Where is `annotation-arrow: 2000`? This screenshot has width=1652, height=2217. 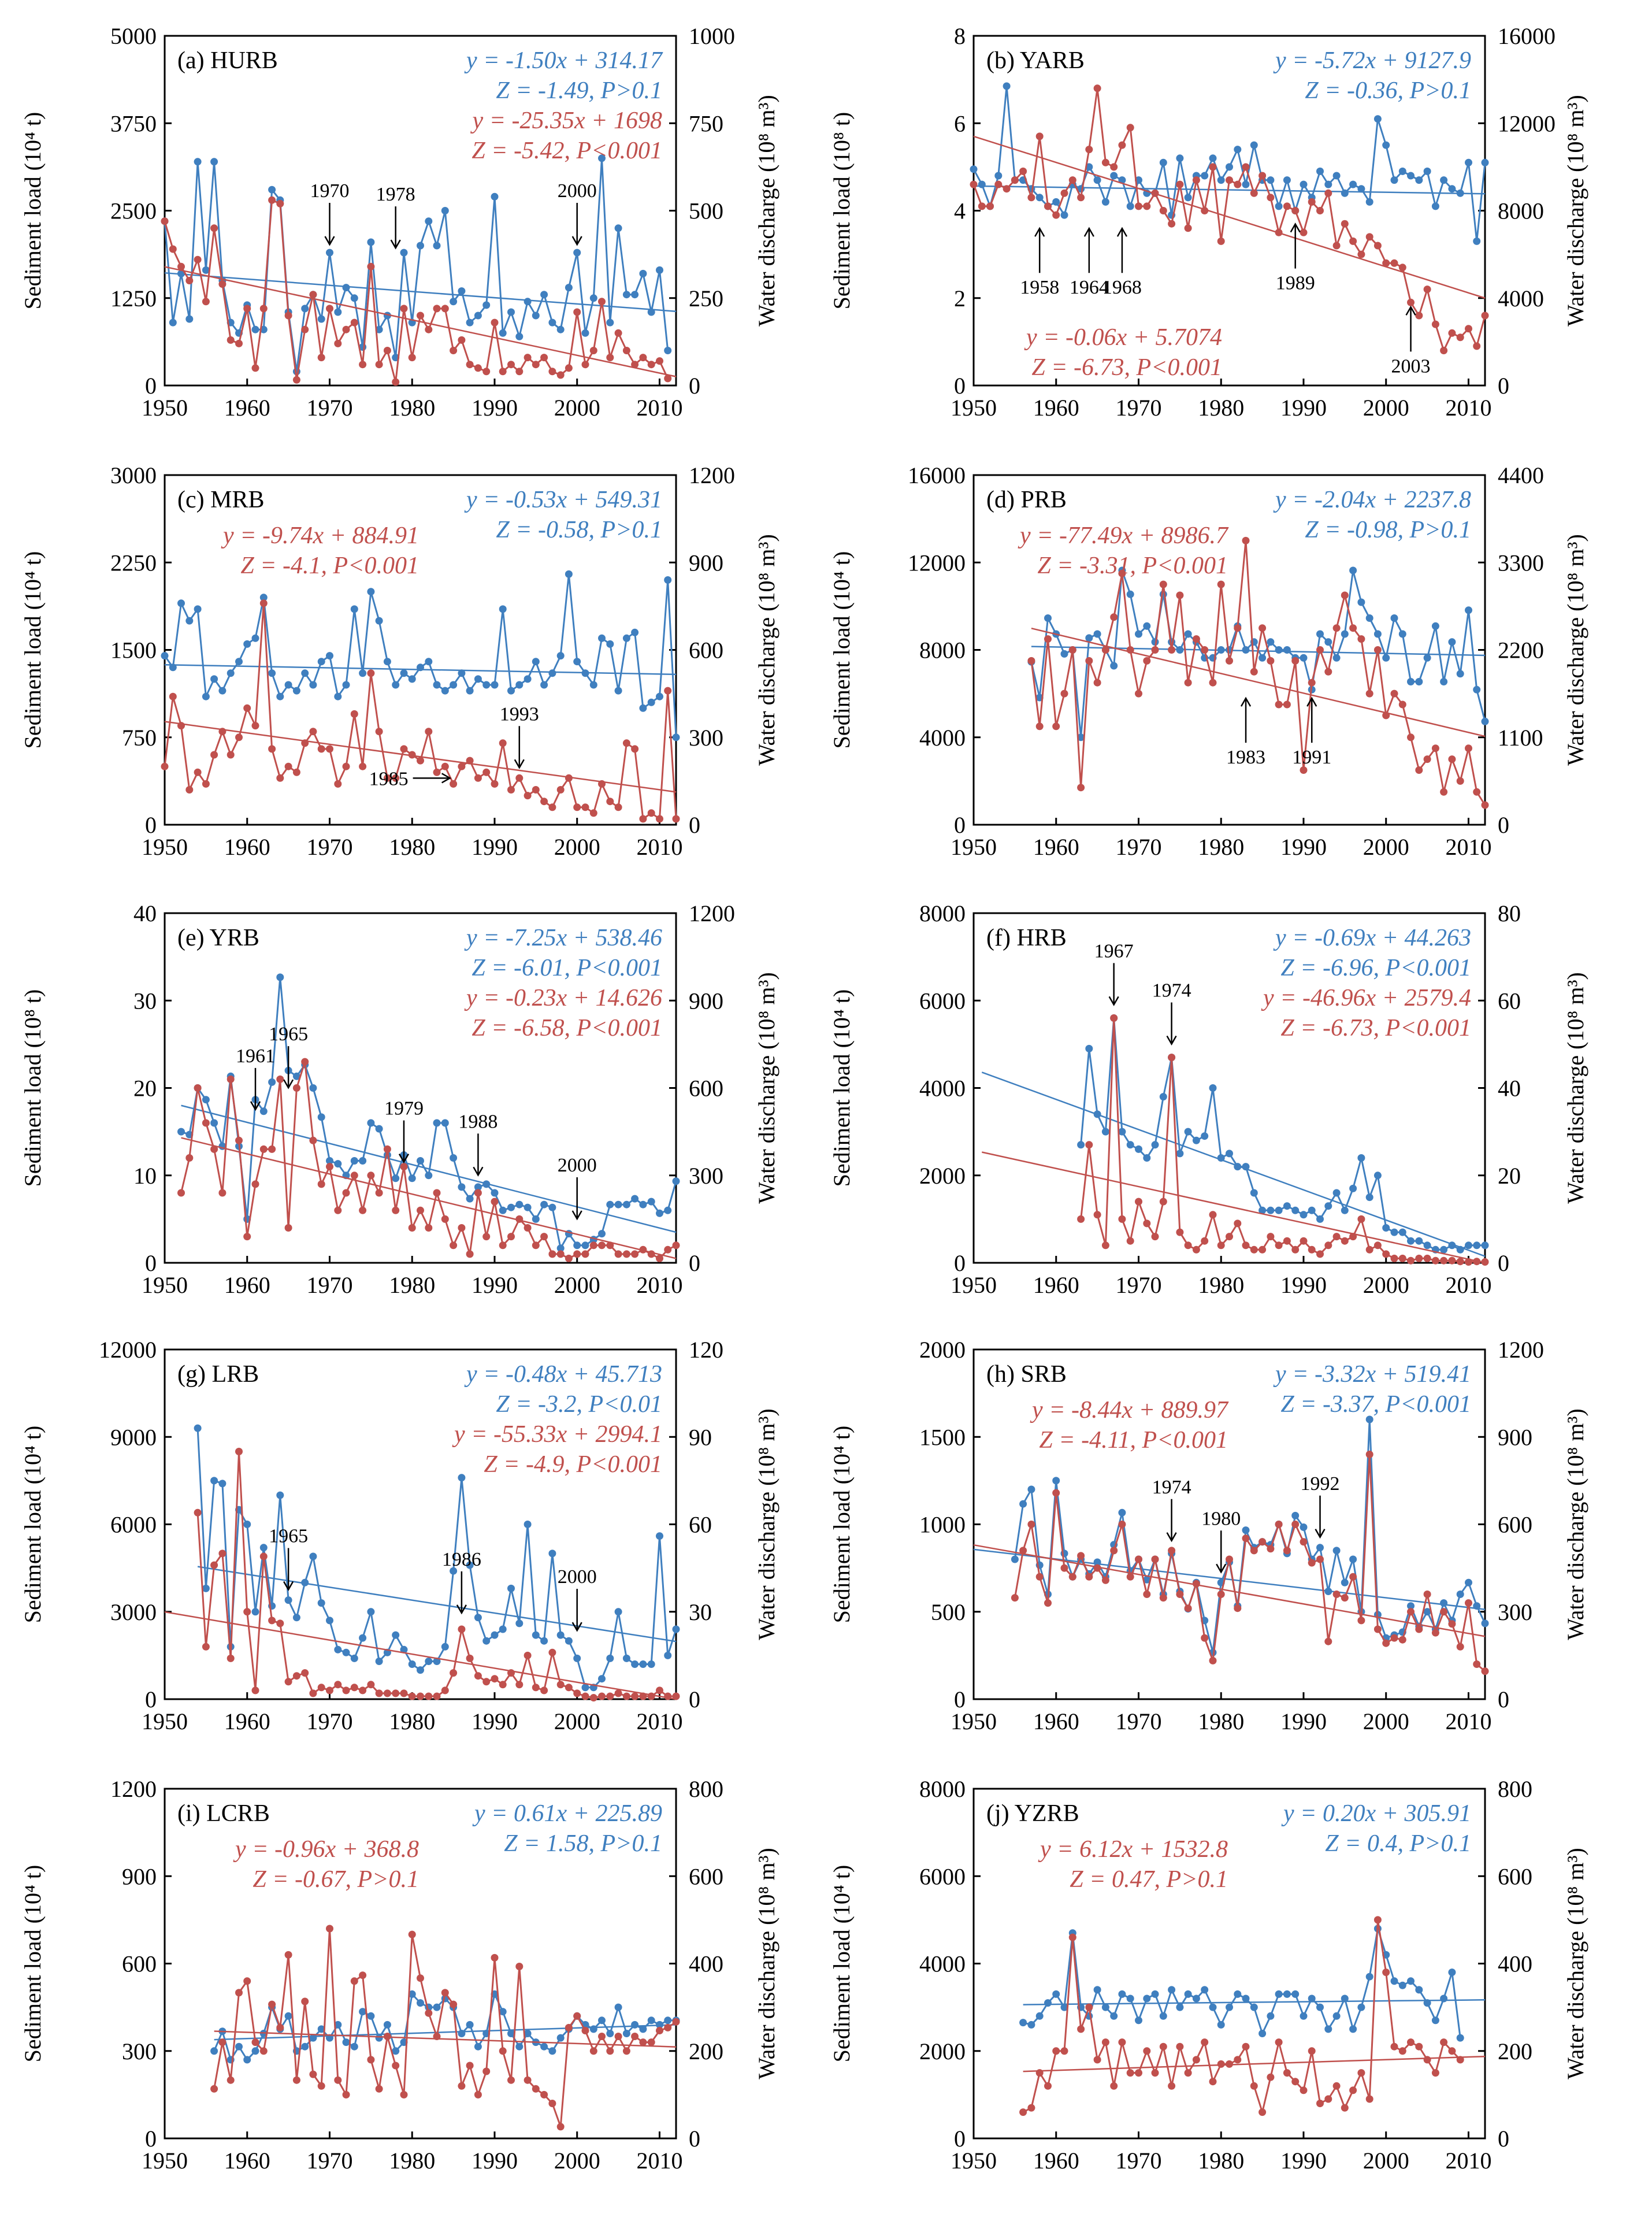 annotation-arrow: 2000 is located at coordinates (577, 213).